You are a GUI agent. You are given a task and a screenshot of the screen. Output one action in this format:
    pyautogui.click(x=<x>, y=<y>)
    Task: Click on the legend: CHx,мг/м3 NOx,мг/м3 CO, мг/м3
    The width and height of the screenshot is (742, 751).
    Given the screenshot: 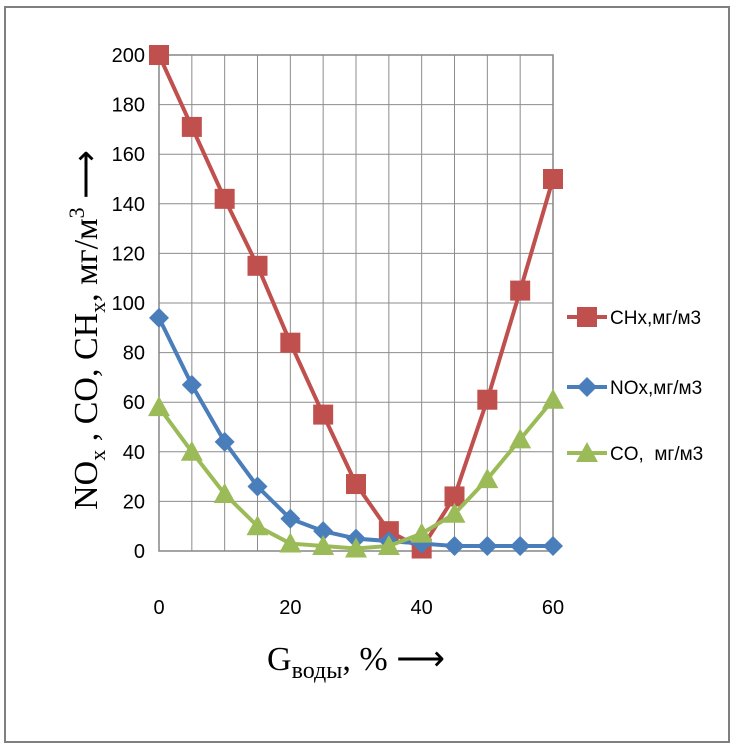 What is the action you would take?
    pyautogui.click(x=635, y=386)
    